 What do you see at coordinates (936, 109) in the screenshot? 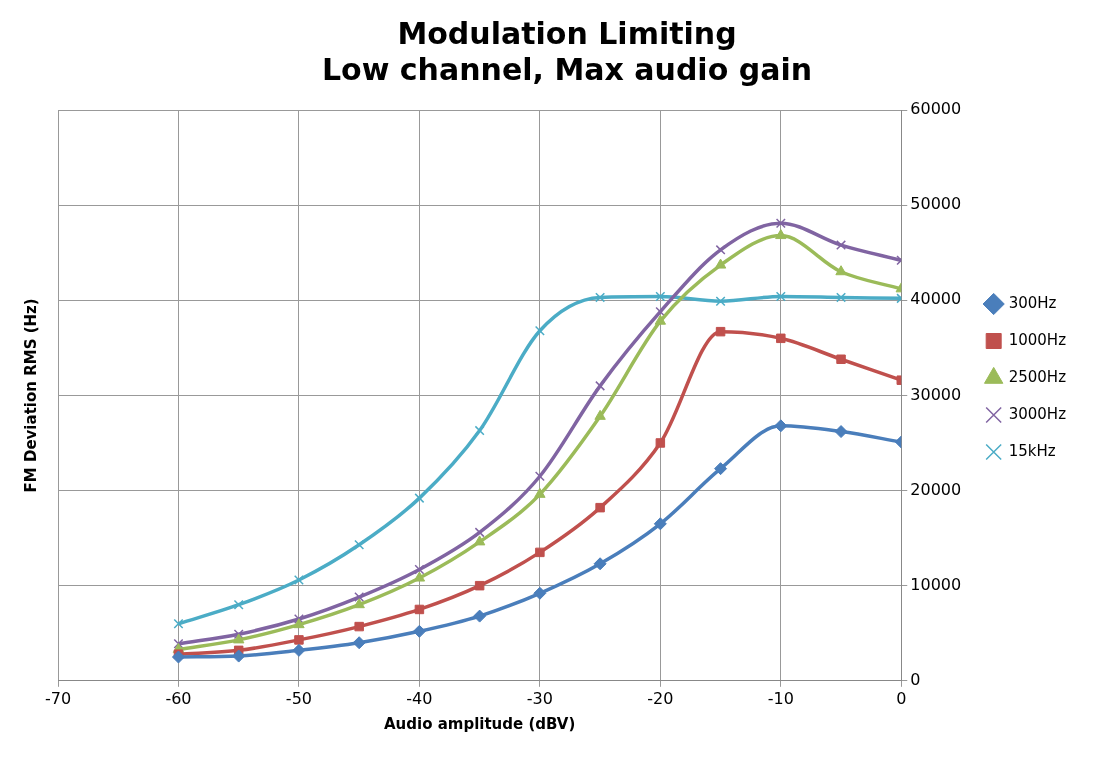
I see `y-tick-label: 60000` at bounding box center [936, 109].